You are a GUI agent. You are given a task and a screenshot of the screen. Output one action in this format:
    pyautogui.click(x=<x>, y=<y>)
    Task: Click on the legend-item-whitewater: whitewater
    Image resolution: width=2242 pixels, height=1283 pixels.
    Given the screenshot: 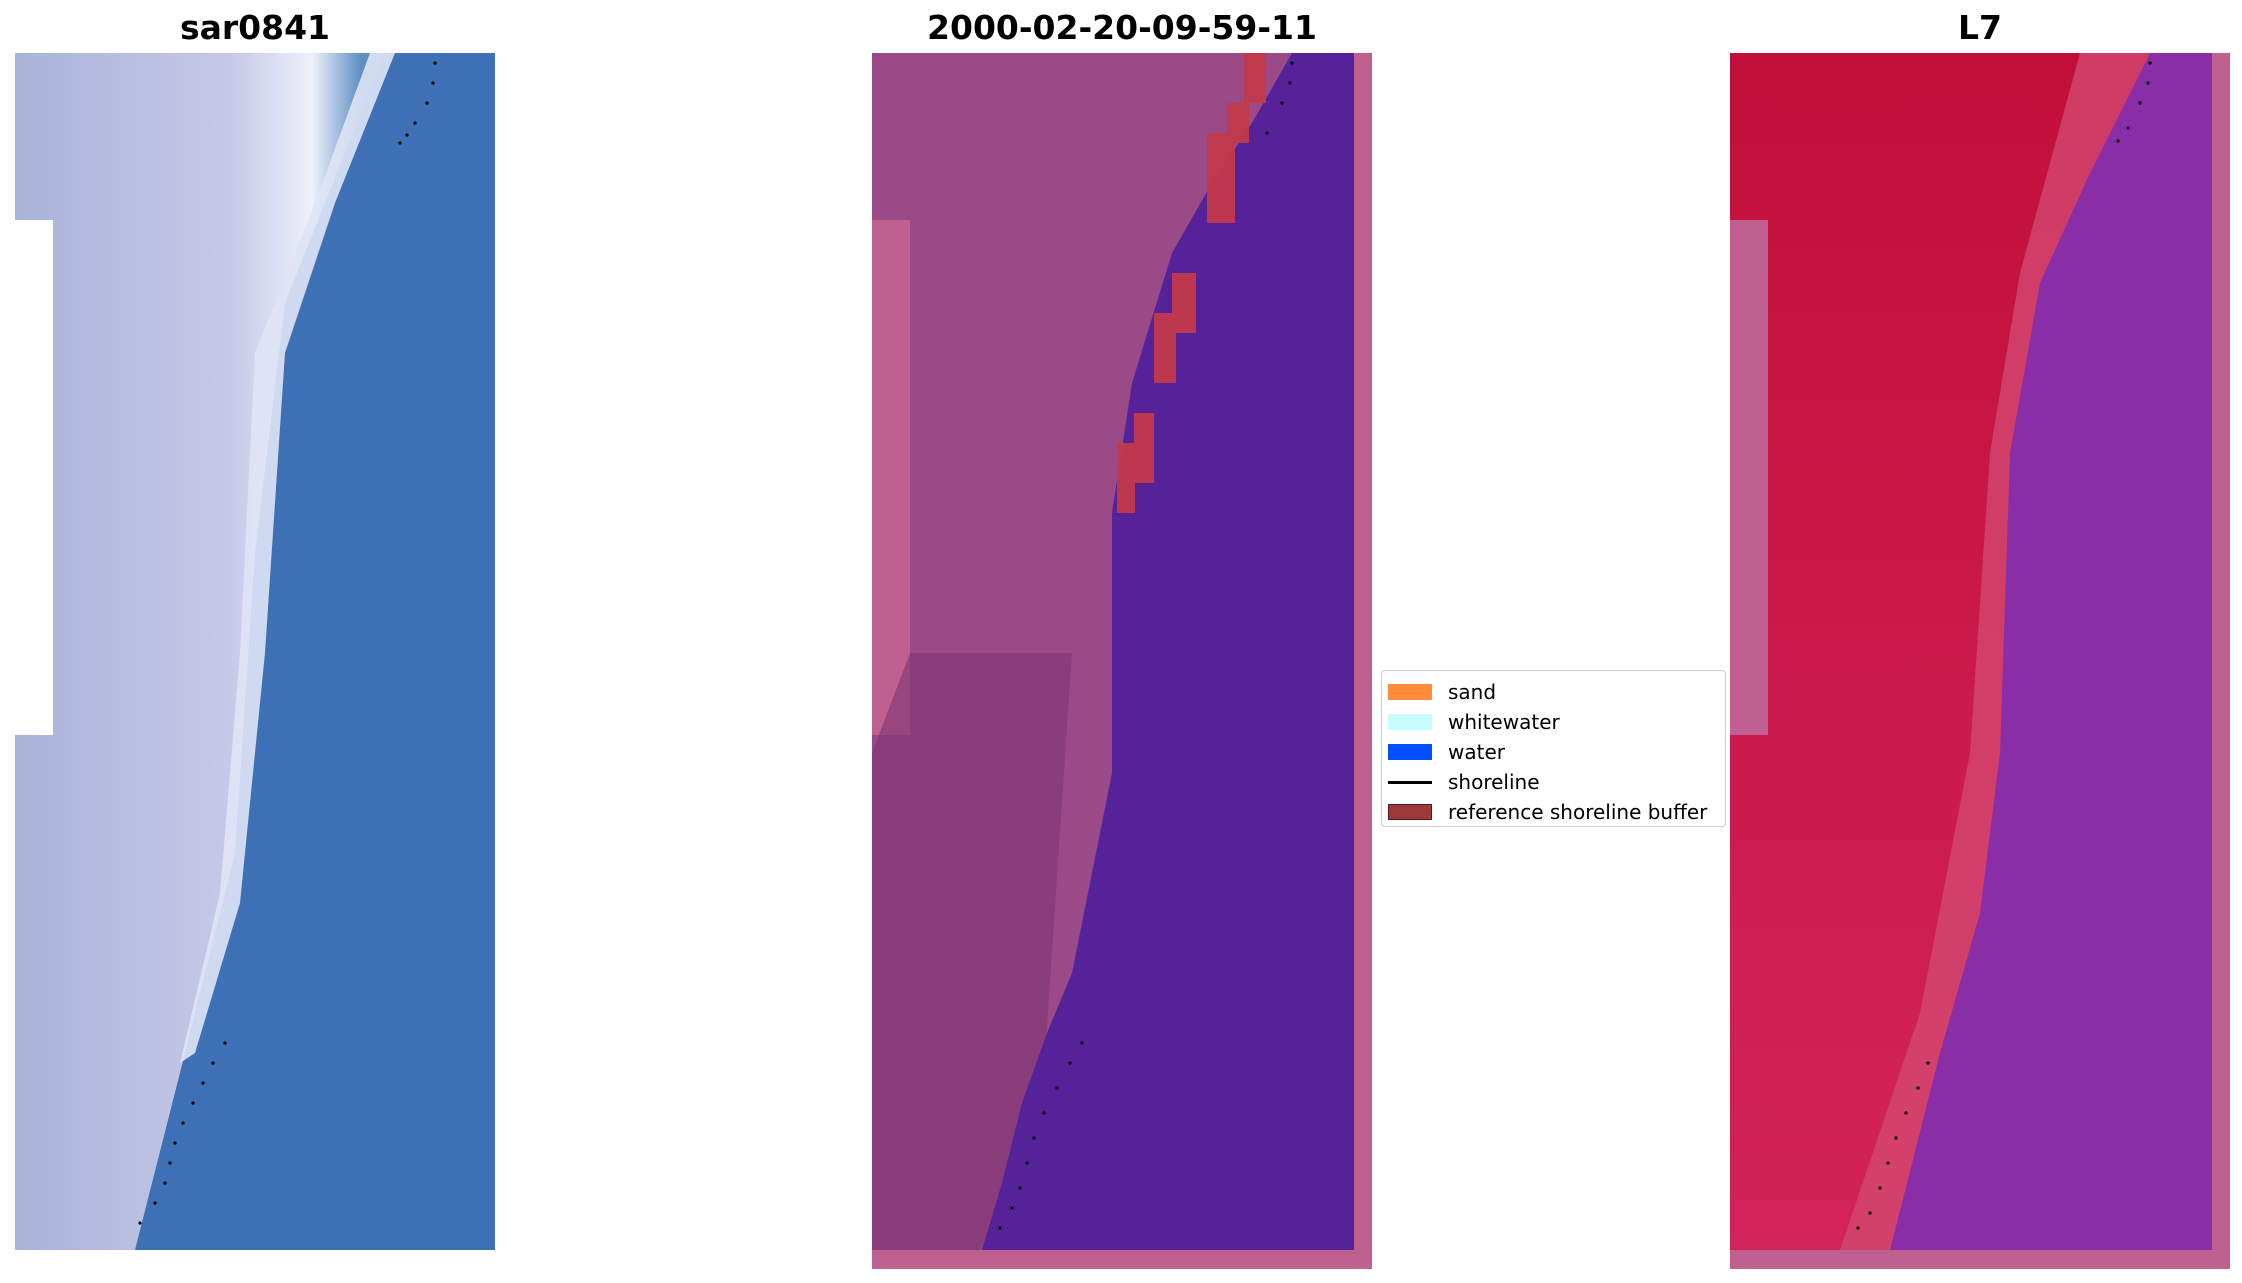 What is the action you would take?
    pyautogui.click(x=1553, y=722)
    